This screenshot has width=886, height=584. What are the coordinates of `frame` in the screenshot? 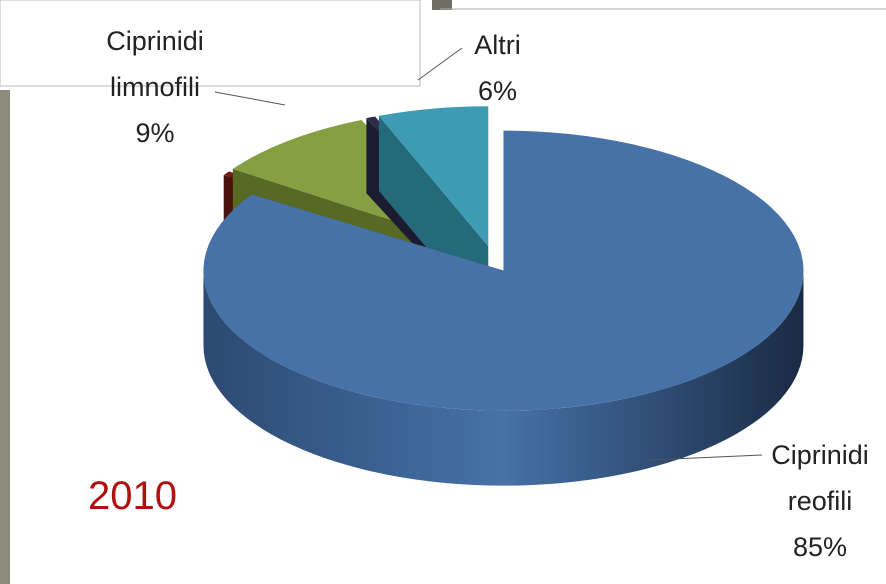 It's located at (210, 43).